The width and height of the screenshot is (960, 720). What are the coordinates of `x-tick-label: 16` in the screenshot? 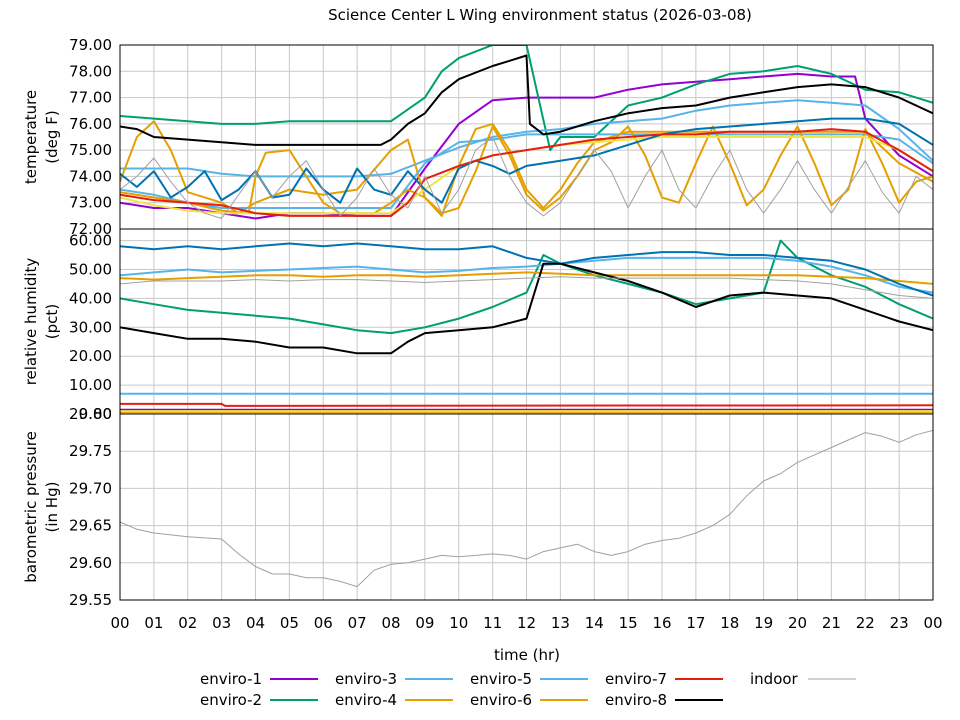 It's located at (661, 623).